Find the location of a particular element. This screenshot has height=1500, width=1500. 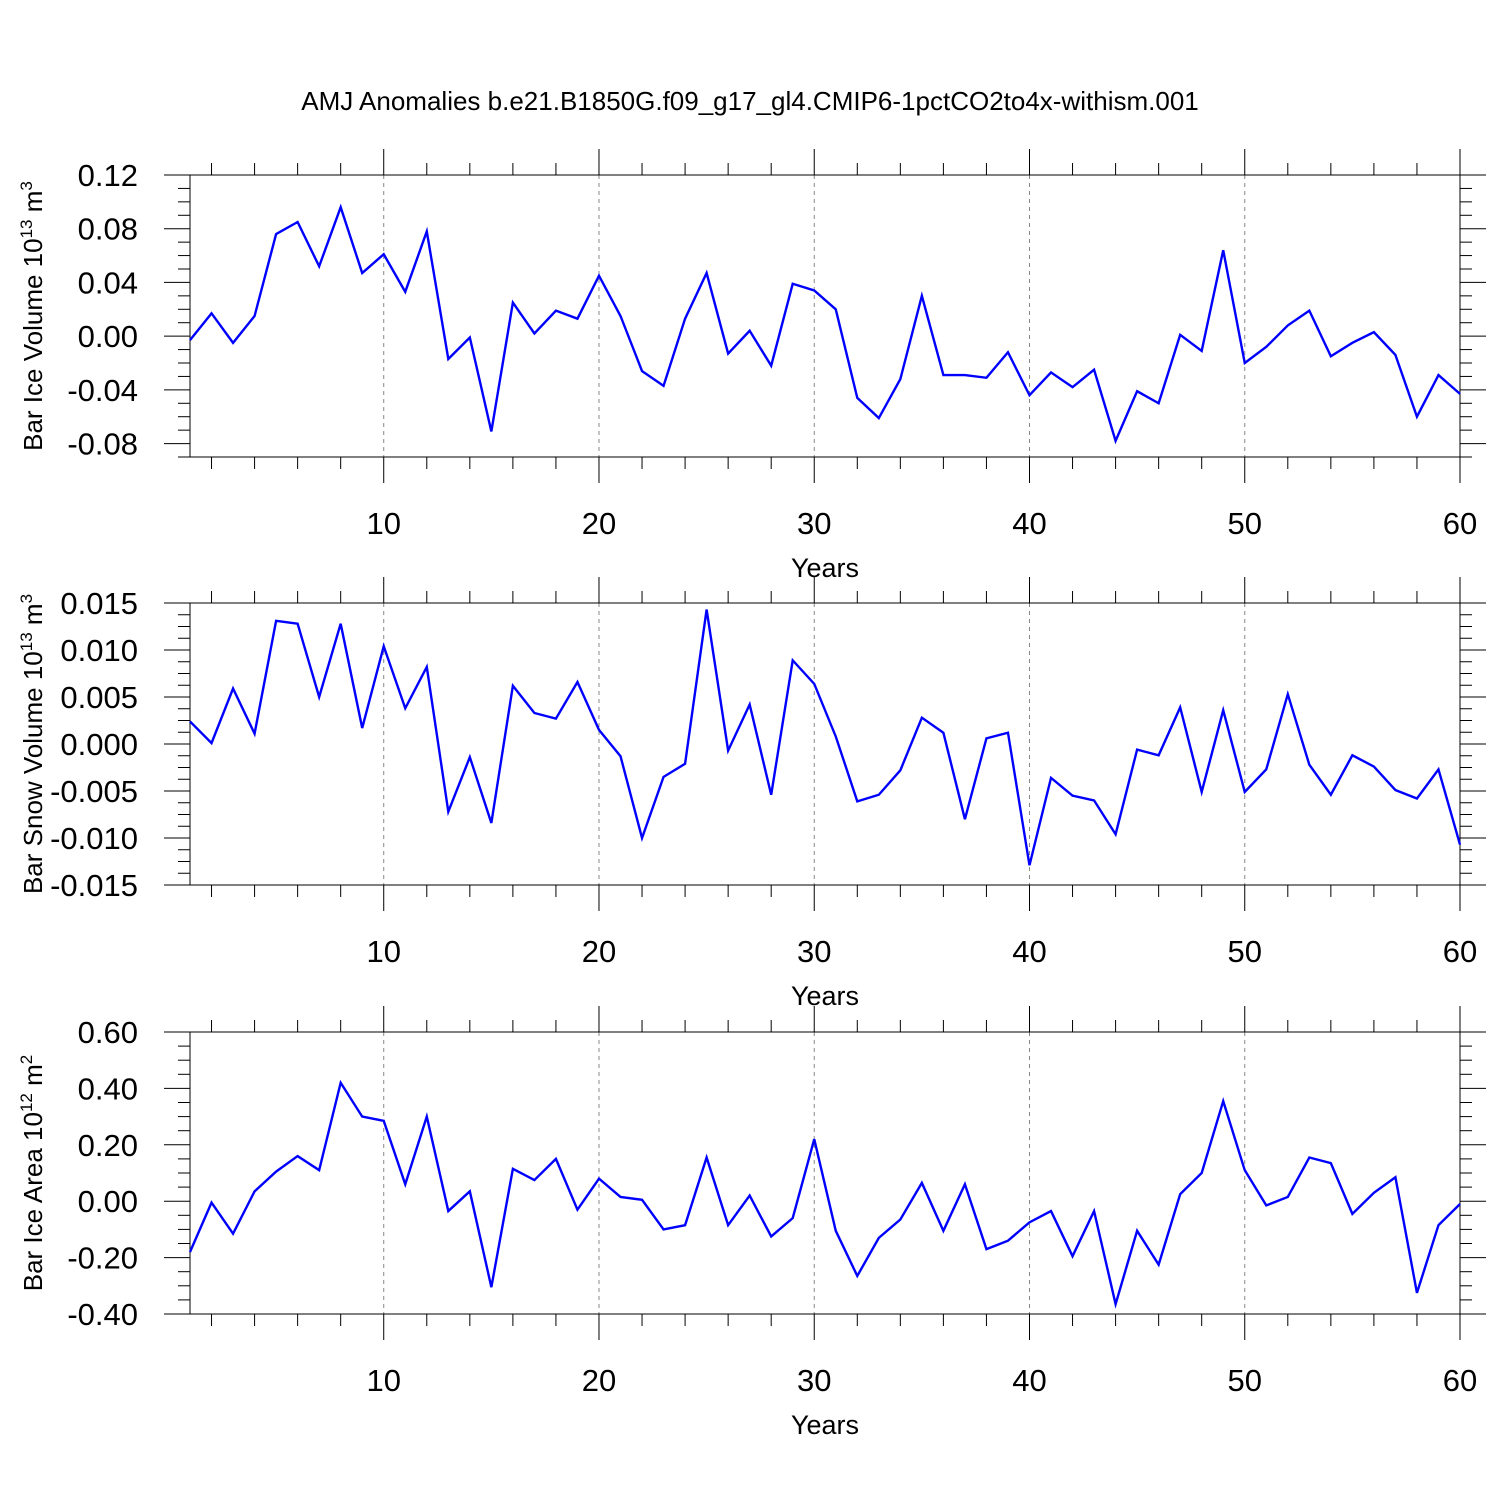

chart1-x-tick-label: 10 is located at coordinates (383, 523).